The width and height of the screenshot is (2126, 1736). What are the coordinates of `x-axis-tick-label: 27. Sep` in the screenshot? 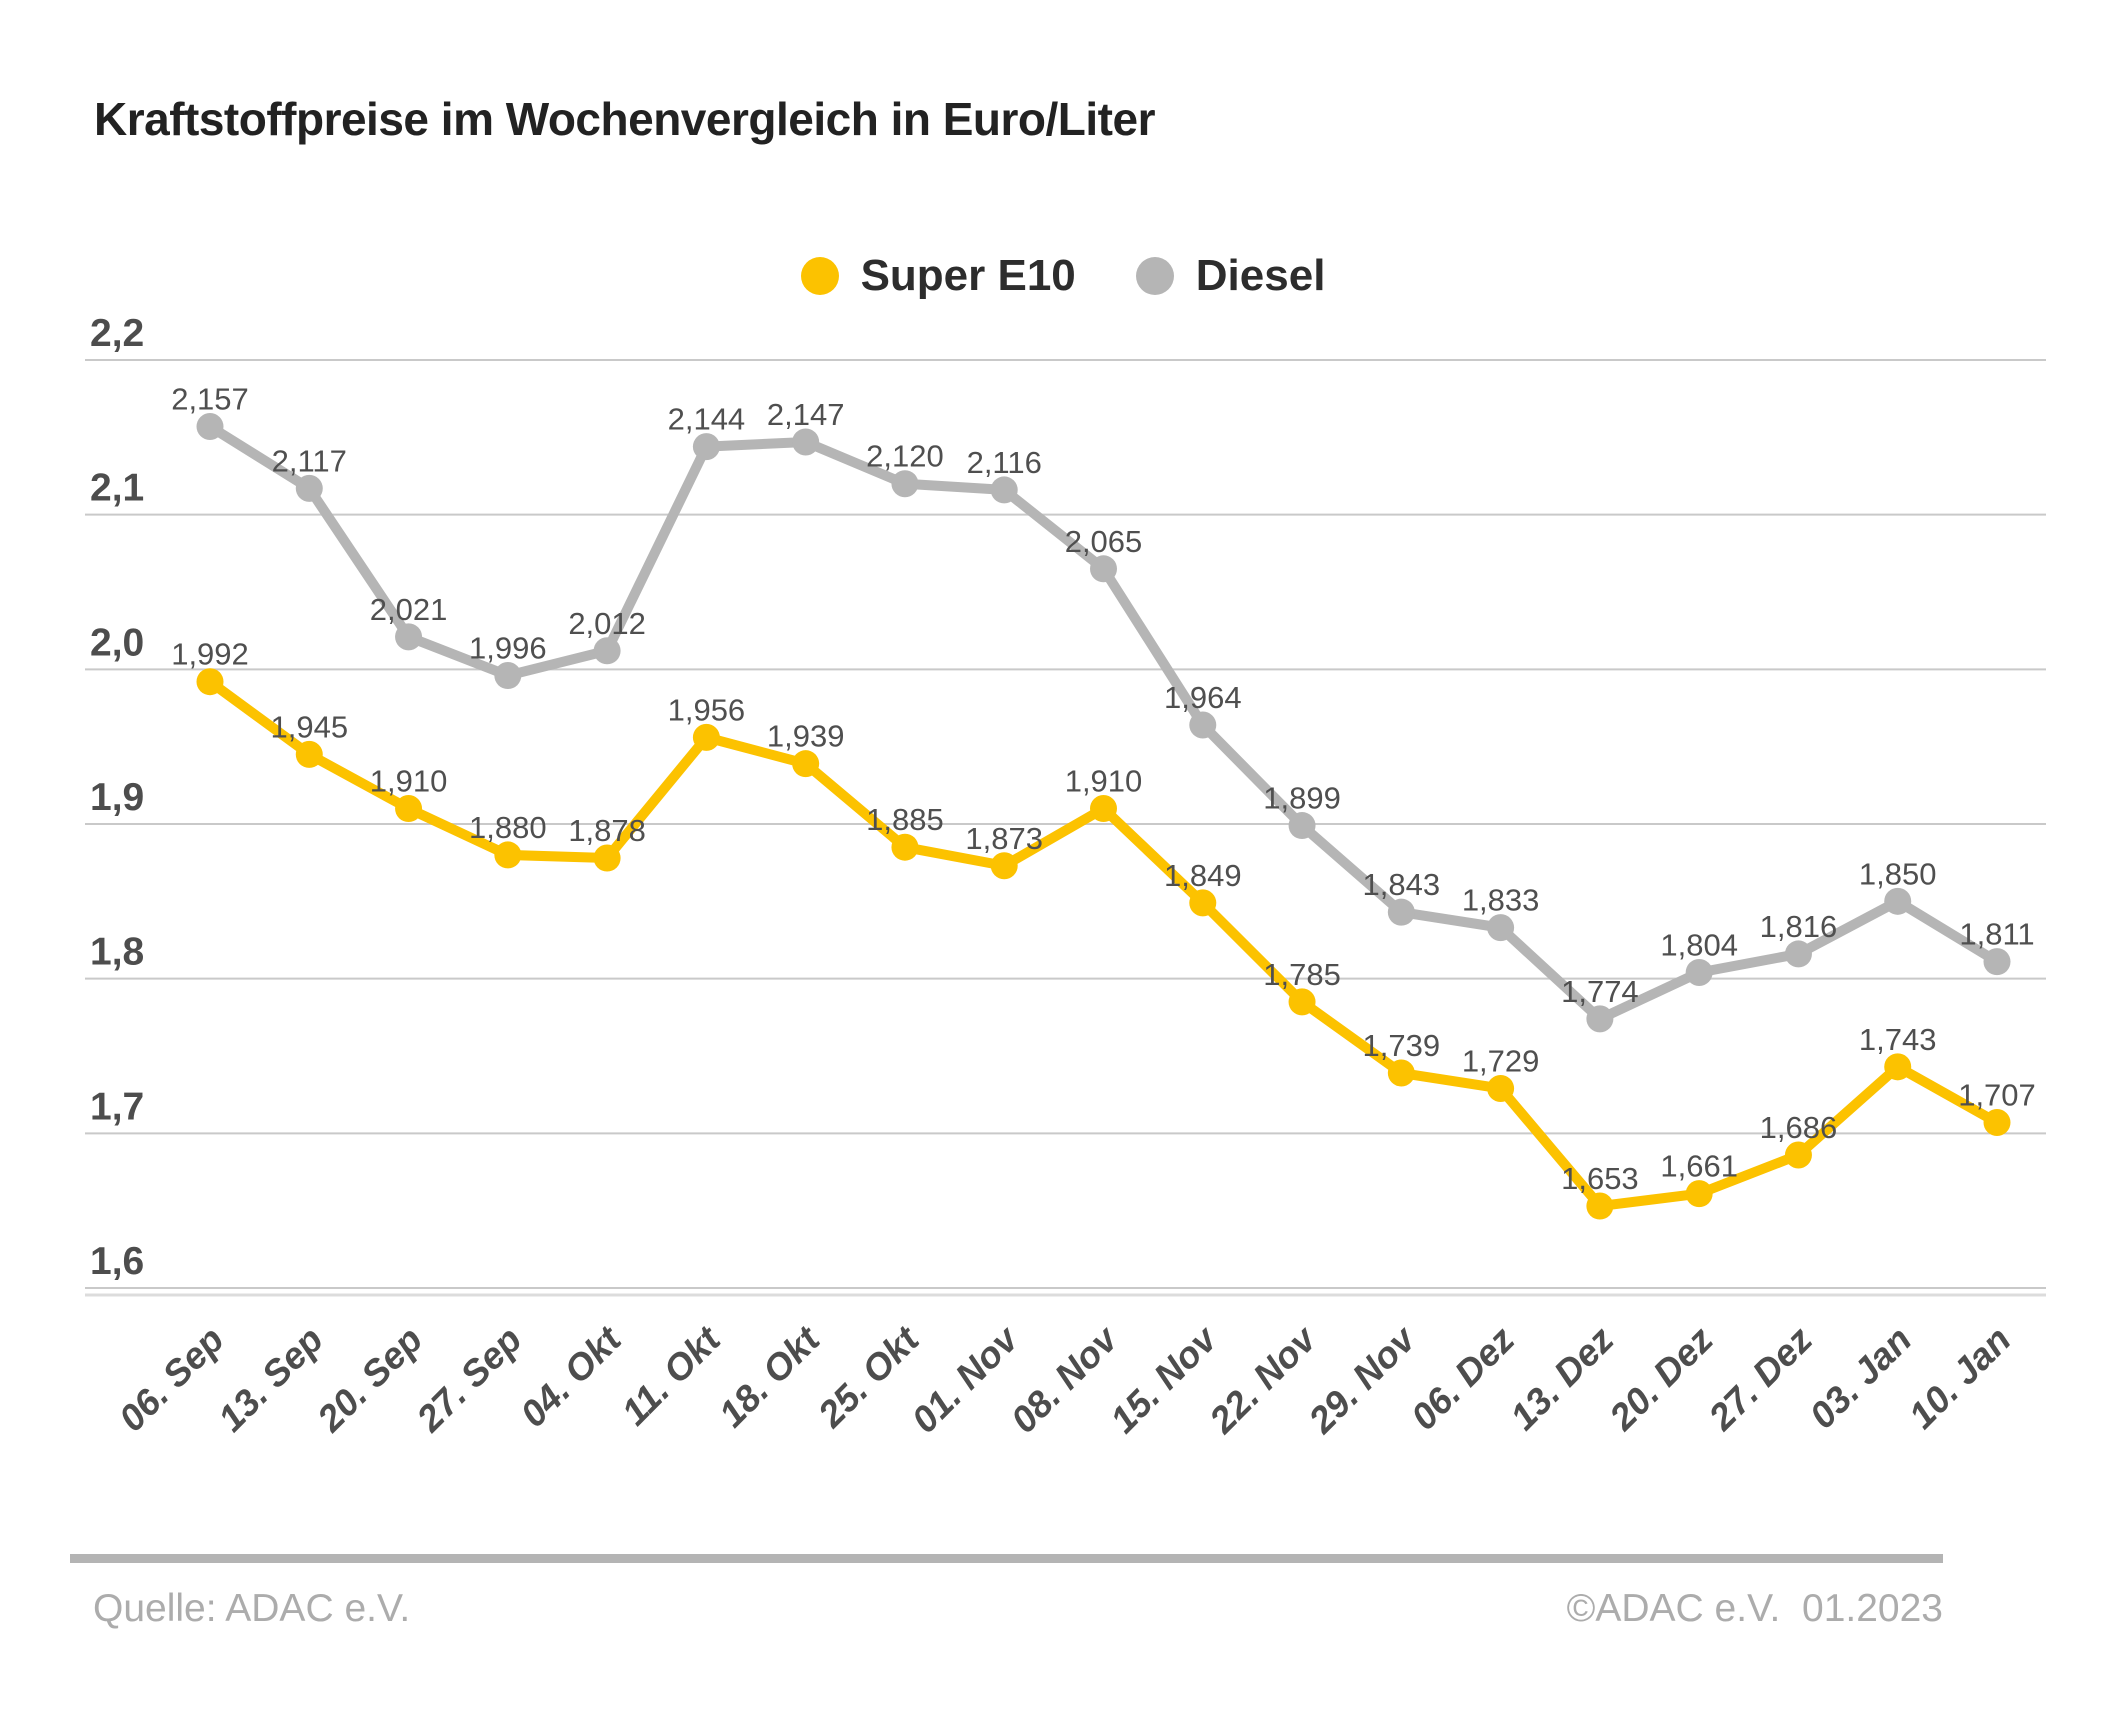 It's located at (468, 1379).